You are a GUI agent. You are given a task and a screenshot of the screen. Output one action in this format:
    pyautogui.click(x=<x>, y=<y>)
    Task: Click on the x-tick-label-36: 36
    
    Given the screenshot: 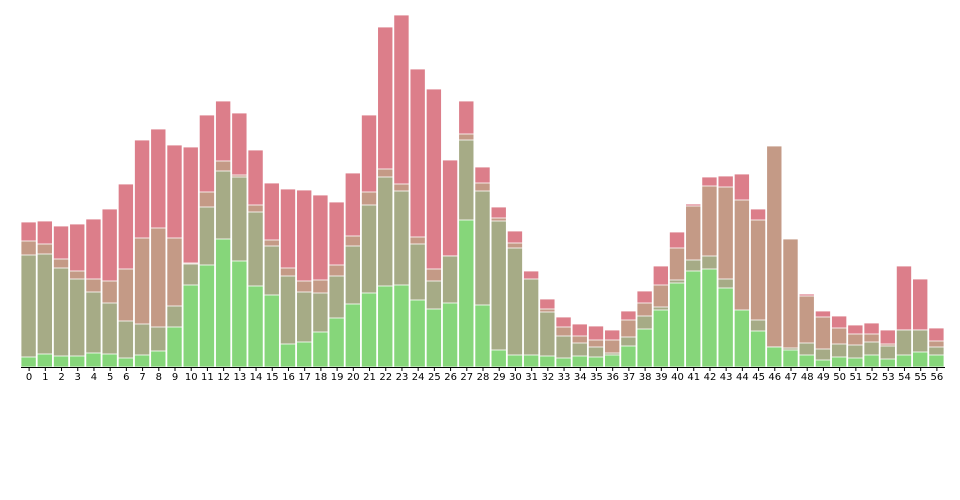 What is the action you would take?
    pyautogui.click(x=612, y=377)
    